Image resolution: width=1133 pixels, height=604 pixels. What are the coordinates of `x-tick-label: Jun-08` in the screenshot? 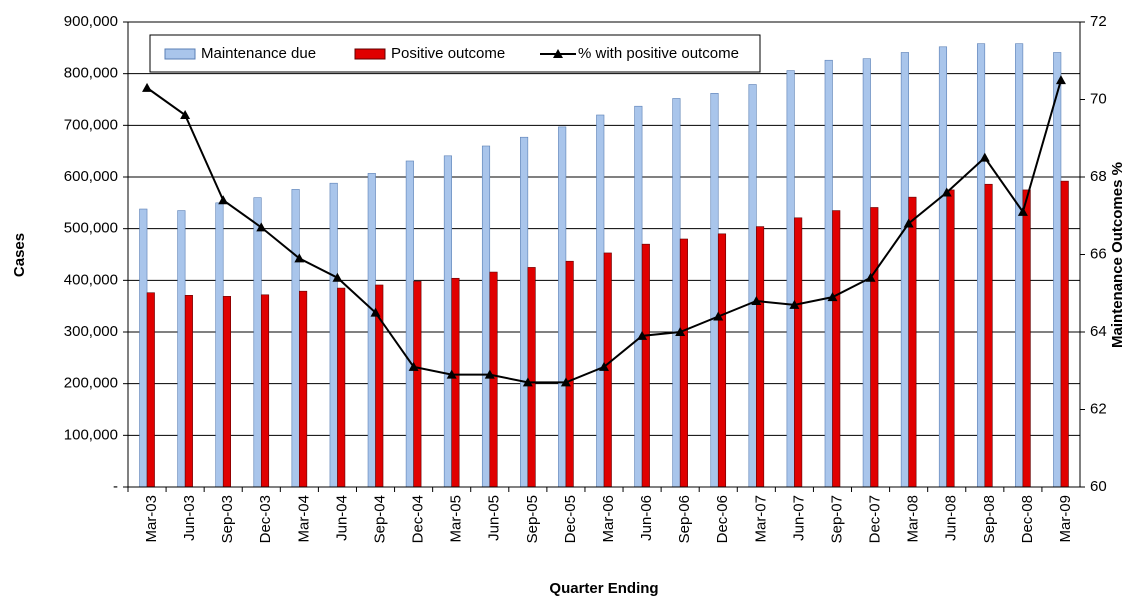 It's located at (951, 518).